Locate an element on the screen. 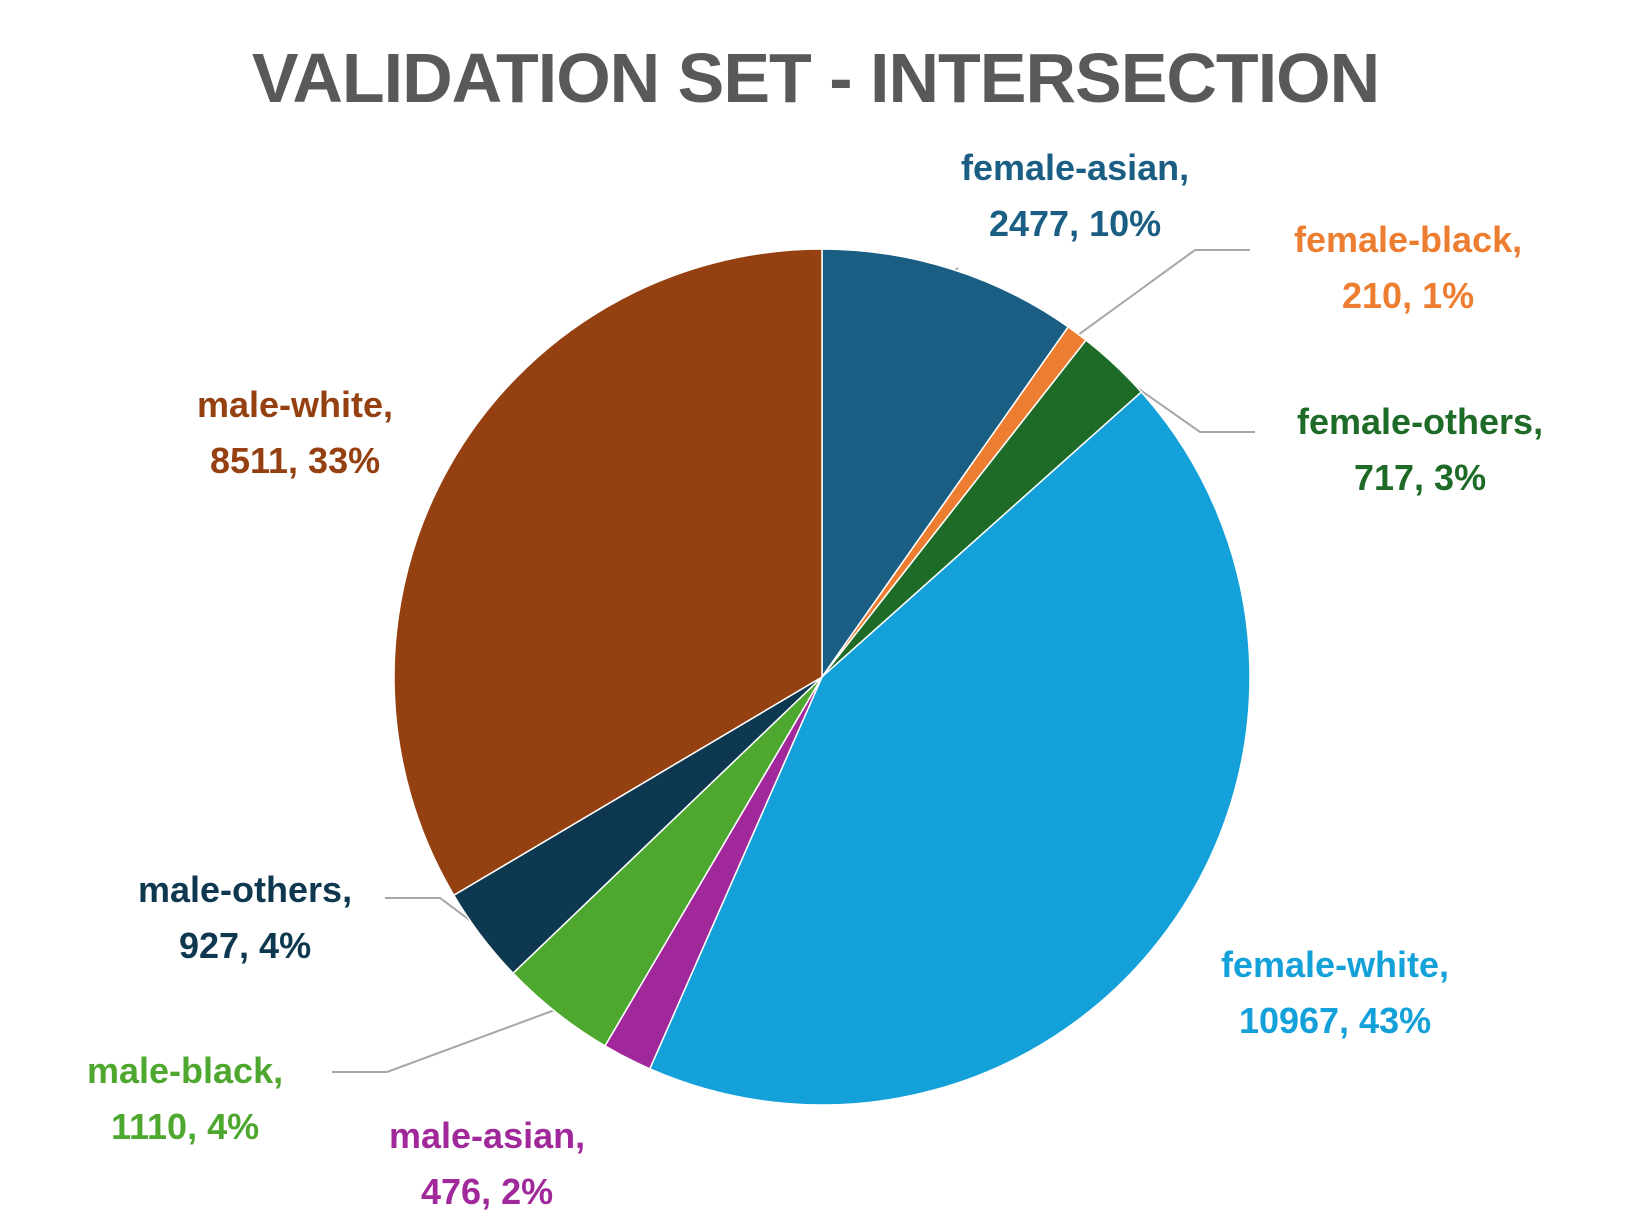 The width and height of the screenshot is (1631, 1220). data-label-name: male-white, is located at coordinates (295, 404).